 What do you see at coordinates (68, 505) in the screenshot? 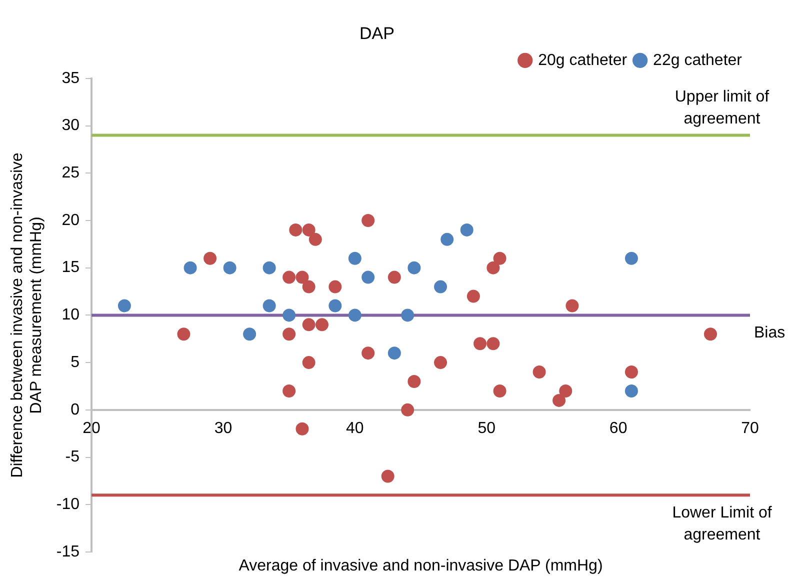
I see `y-tick-label: -10` at bounding box center [68, 505].